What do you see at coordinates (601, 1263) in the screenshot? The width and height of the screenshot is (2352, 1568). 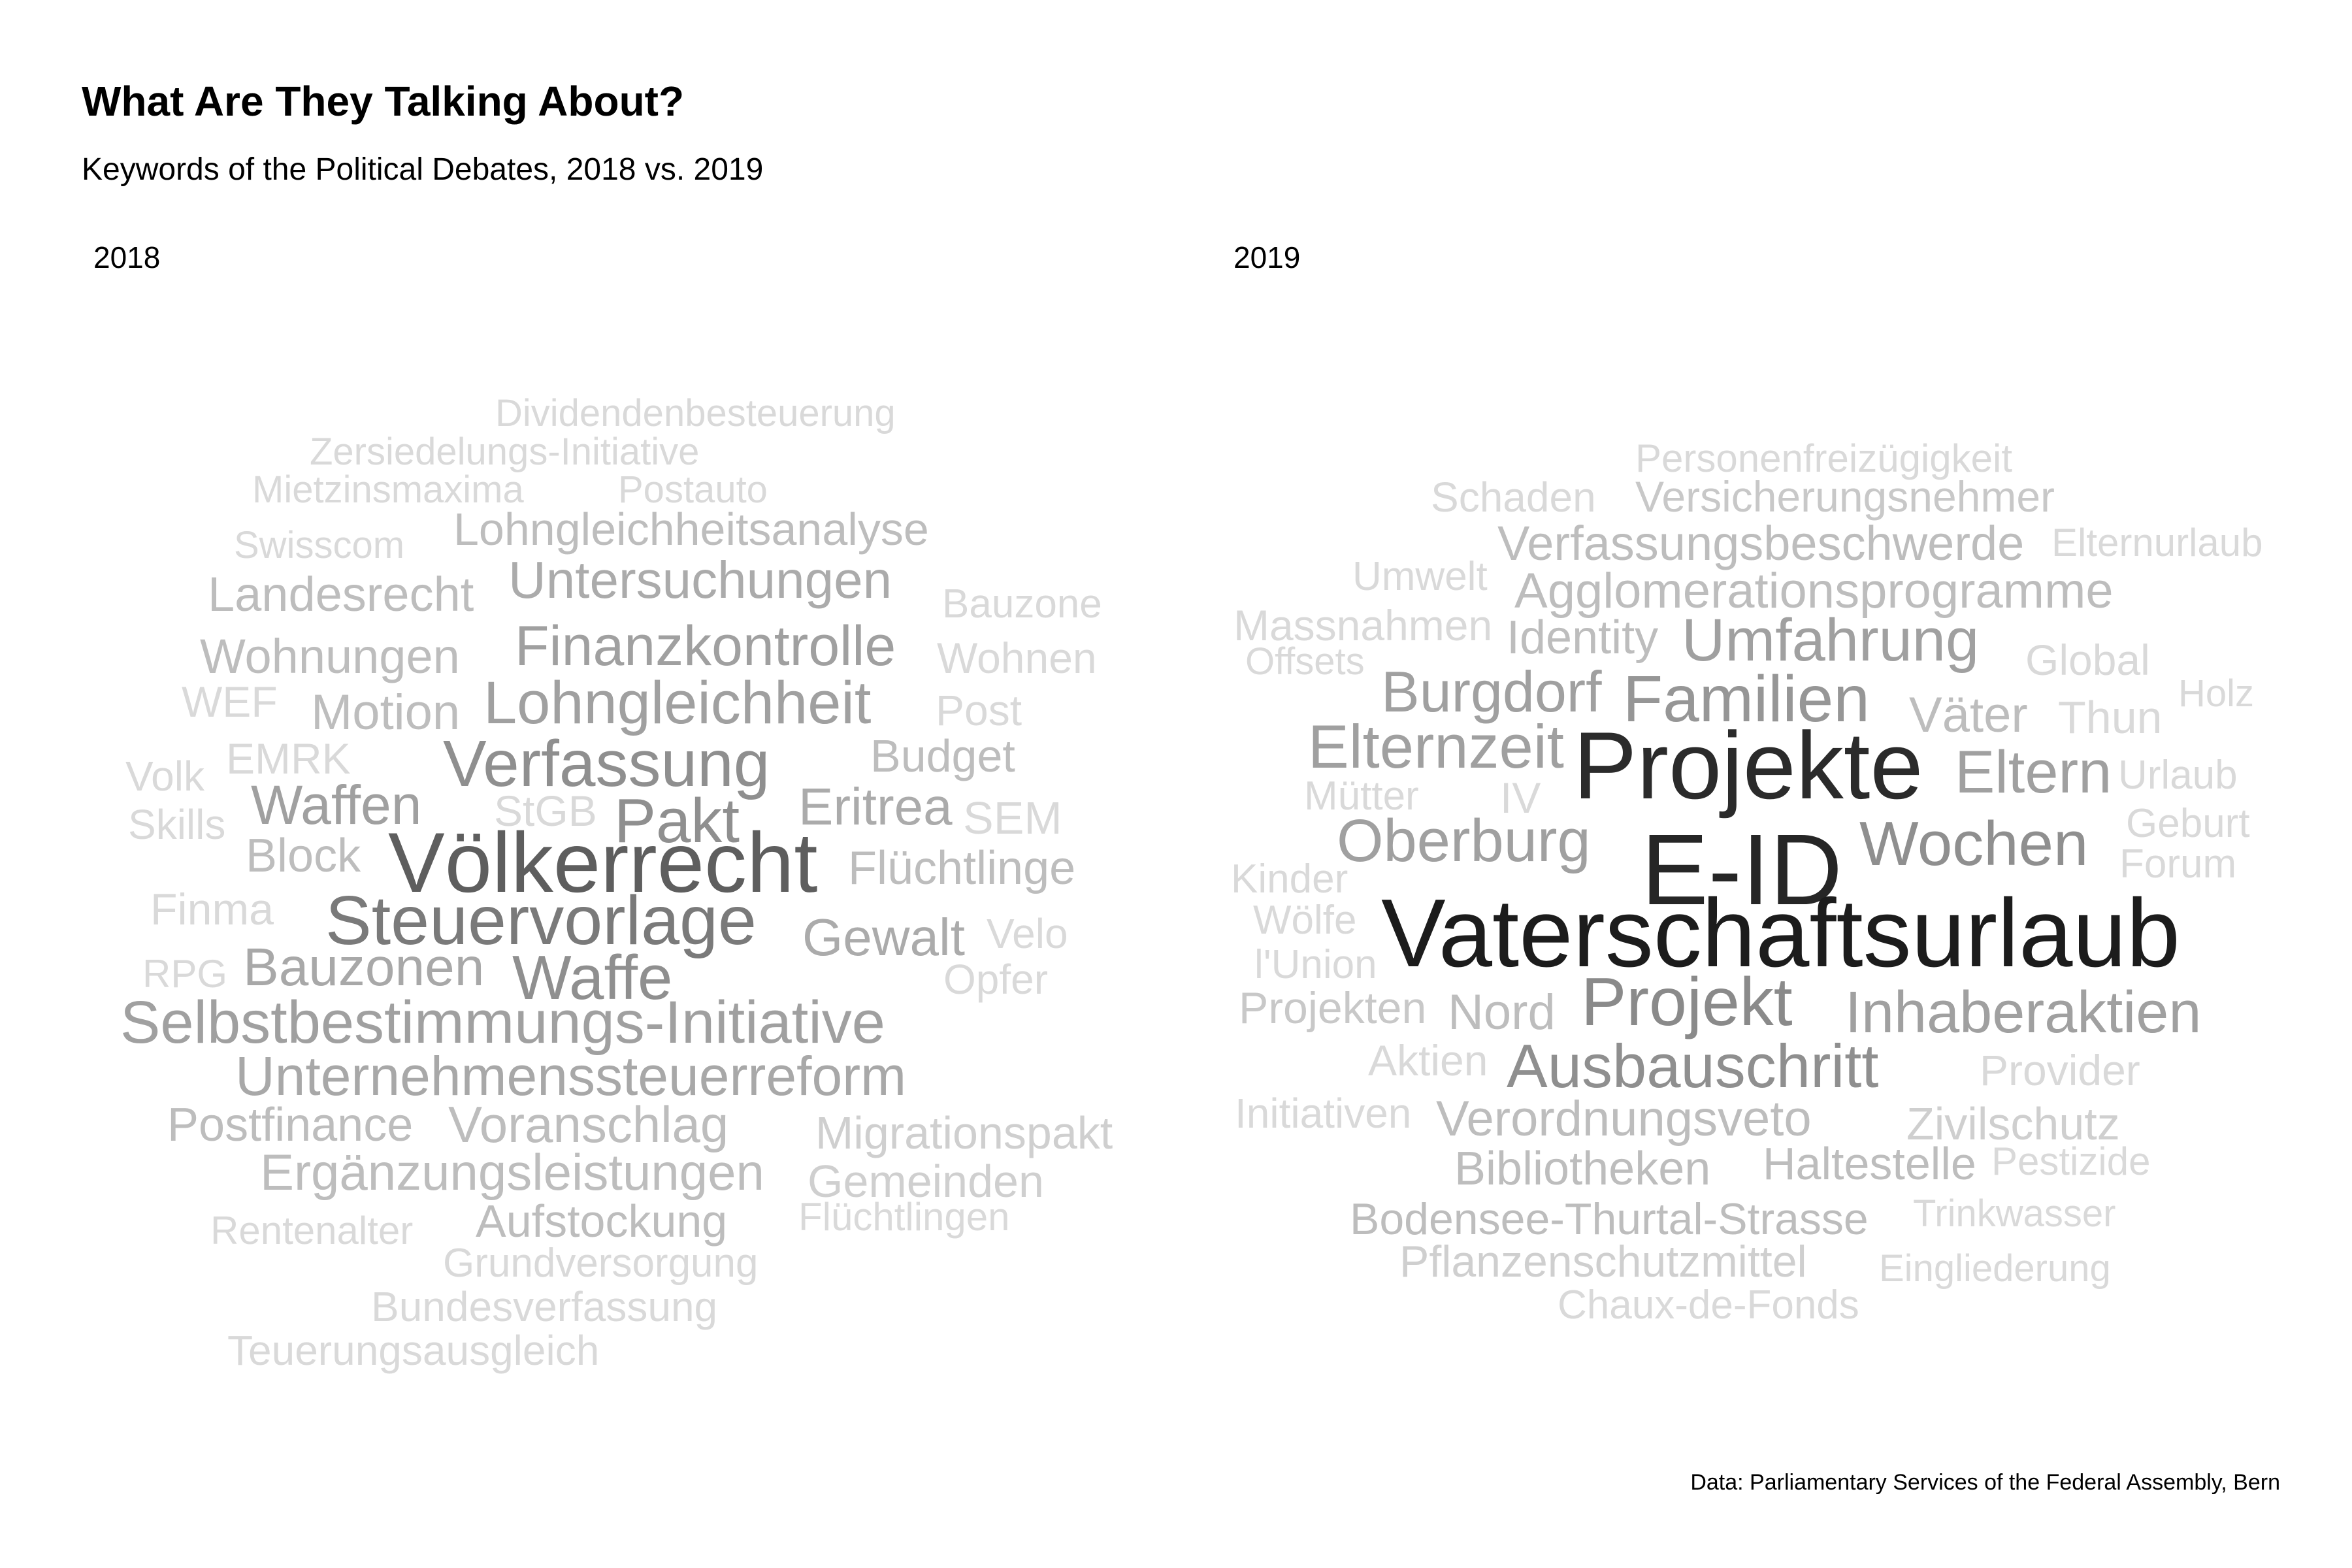 I see `wordcloud-word: Grundversorgung` at bounding box center [601, 1263].